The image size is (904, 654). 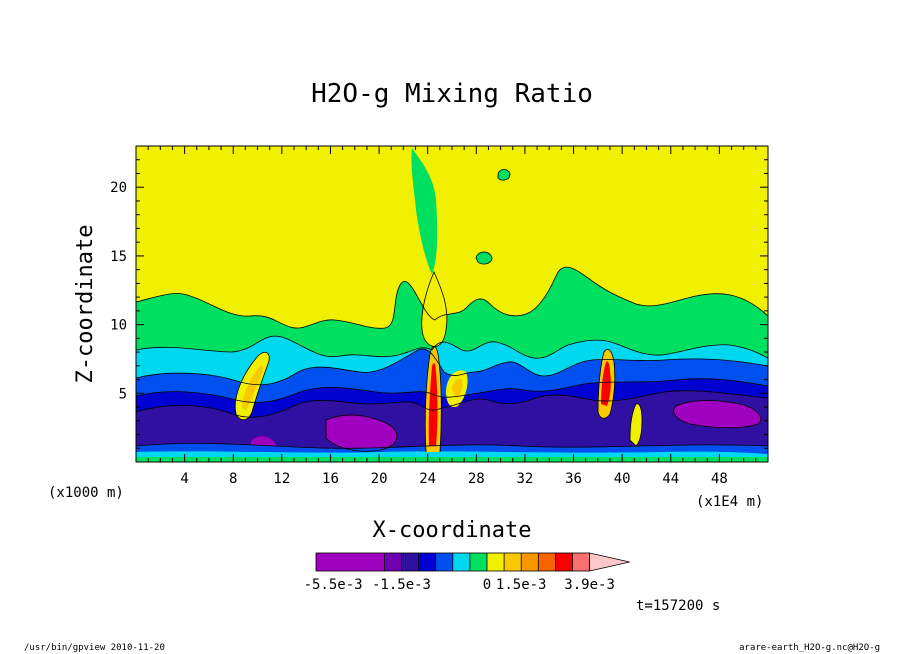 What do you see at coordinates (85, 304) in the screenshot?
I see `y-axis-label: Z-coordinate` at bounding box center [85, 304].